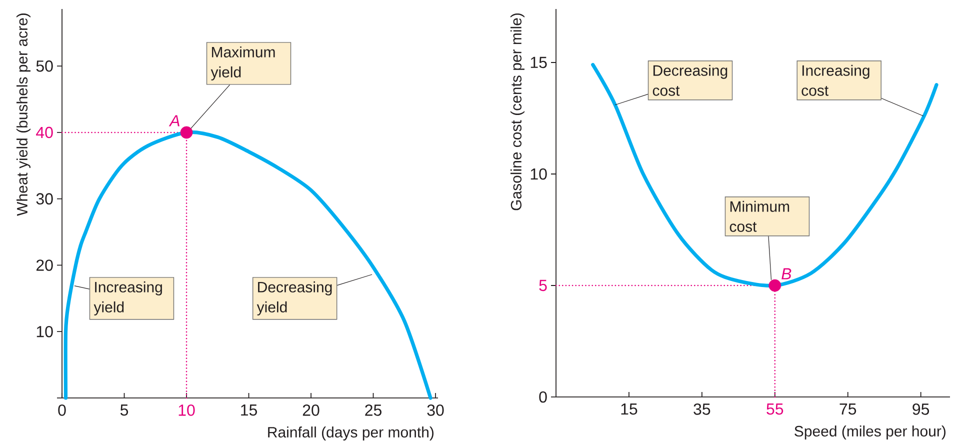  Describe the element at coordinates (44, 66) in the screenshot. I see `y-tick-label: 50` at that location.